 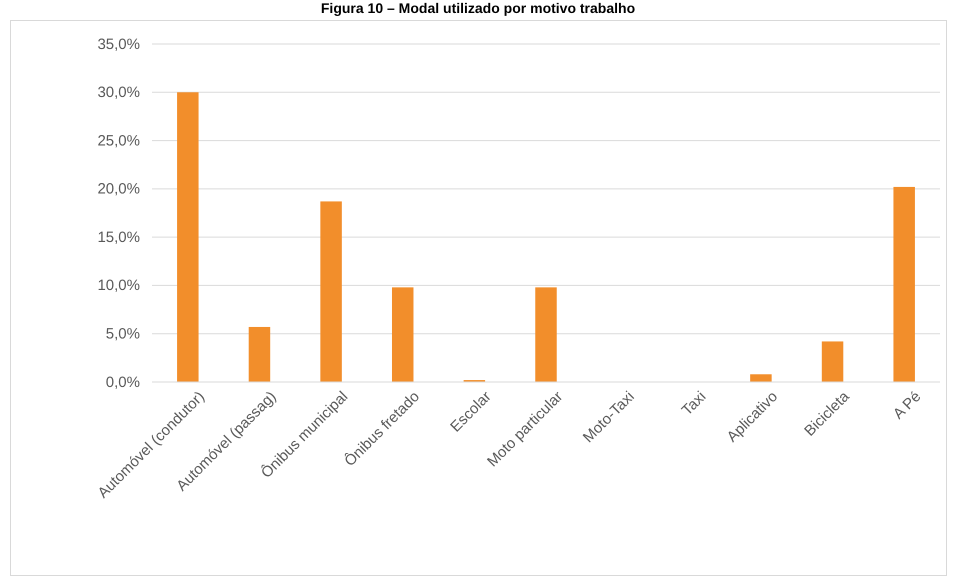 I want to click on y-tick-label: 35,0%, so click(x=118, y=44).